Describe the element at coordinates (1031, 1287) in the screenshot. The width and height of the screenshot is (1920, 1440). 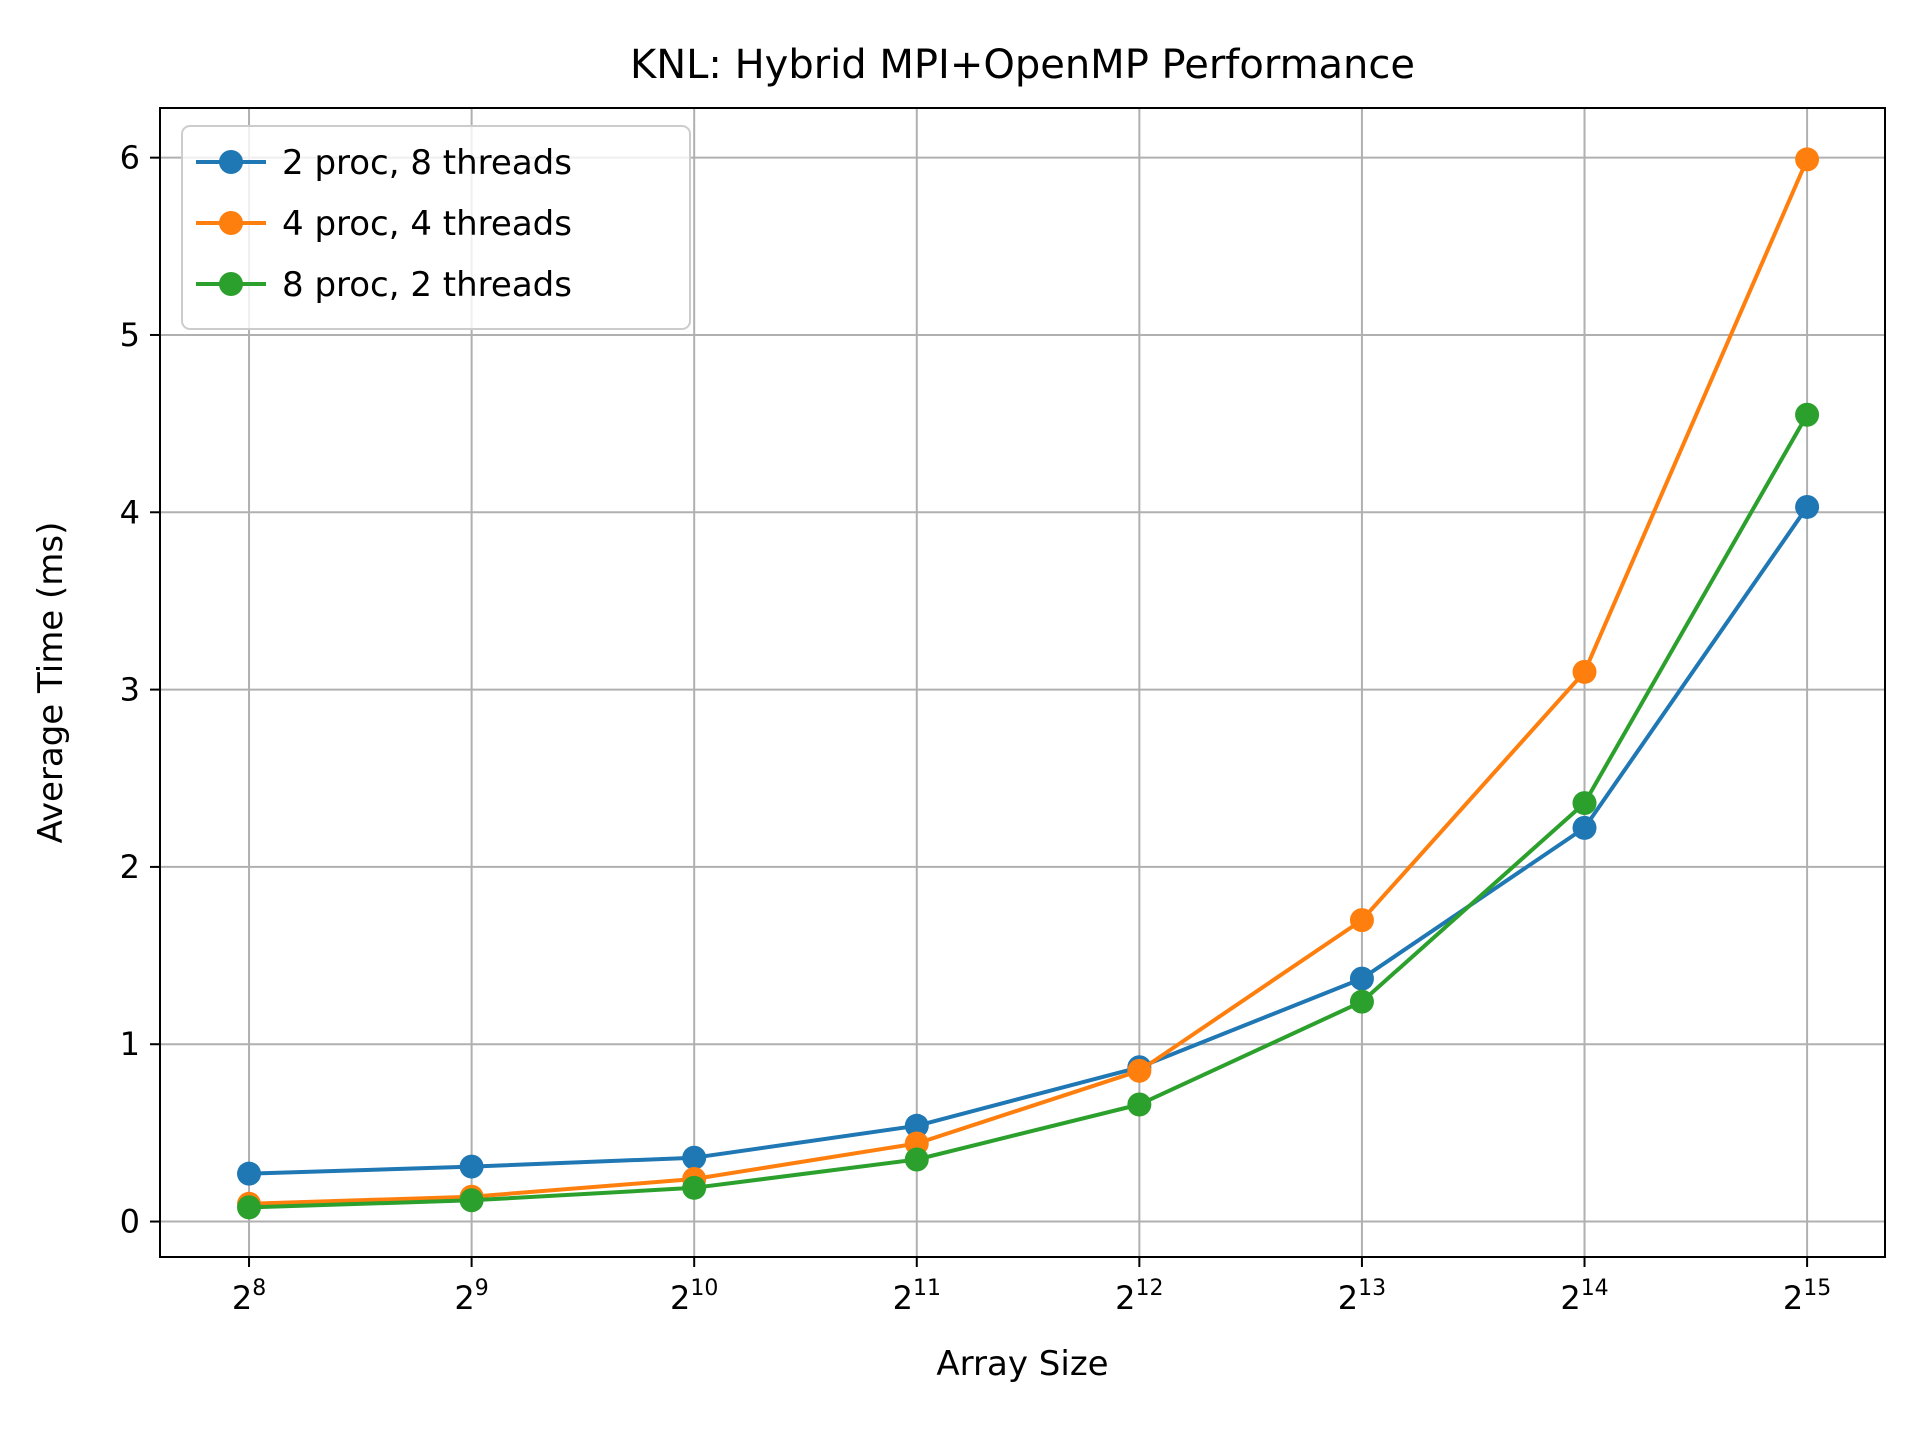
I see `x-axis-ticks: 28 29 210 211 212 213 214 215` at that location.